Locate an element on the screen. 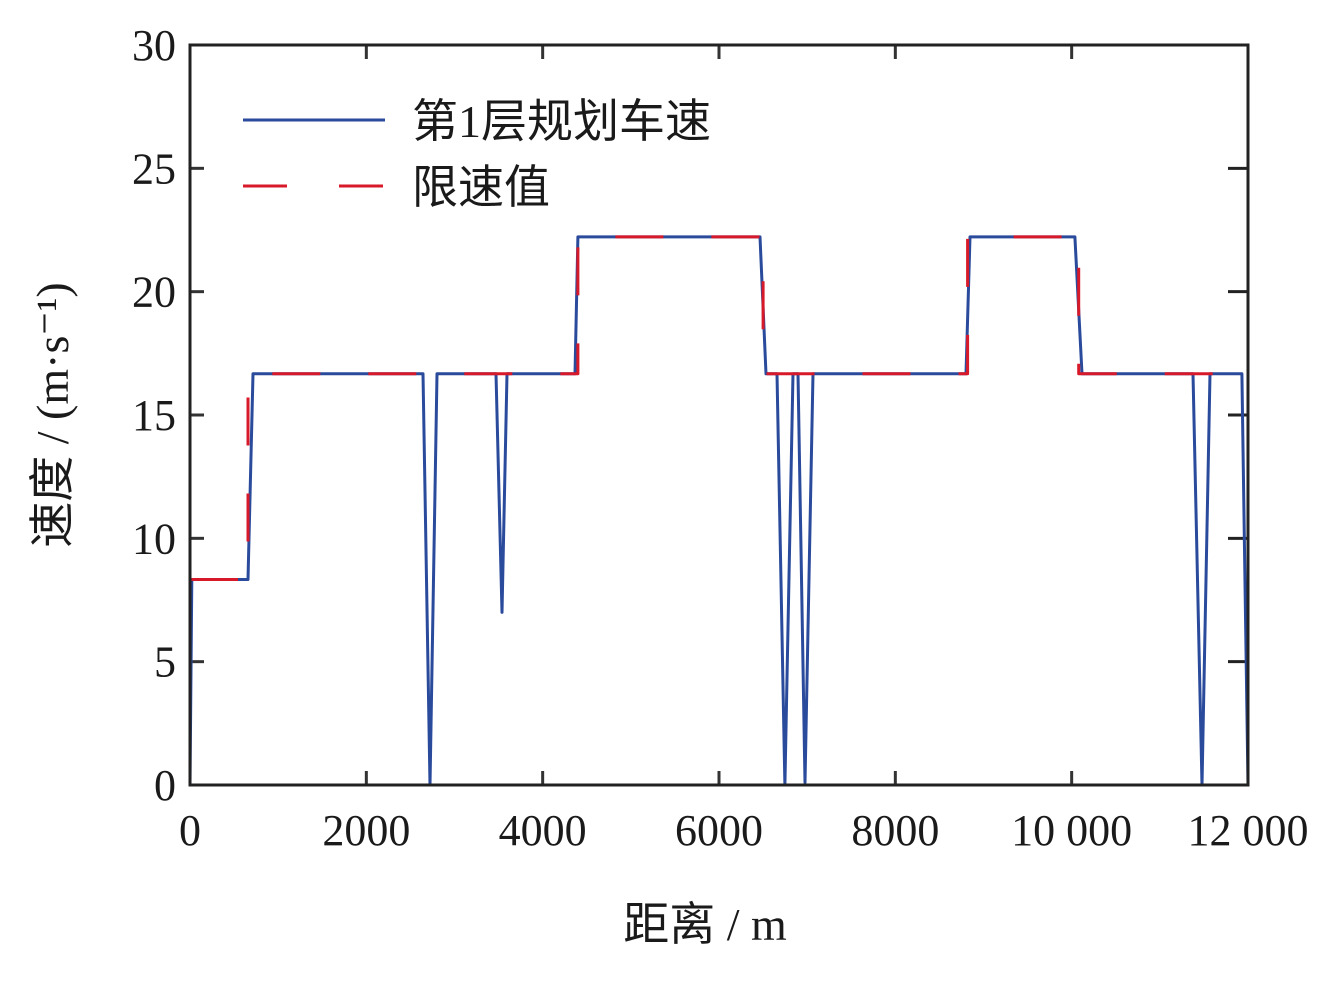  y-axis-label: 速度 / (m·s⁻¹) is located at coordinates (52, 415).